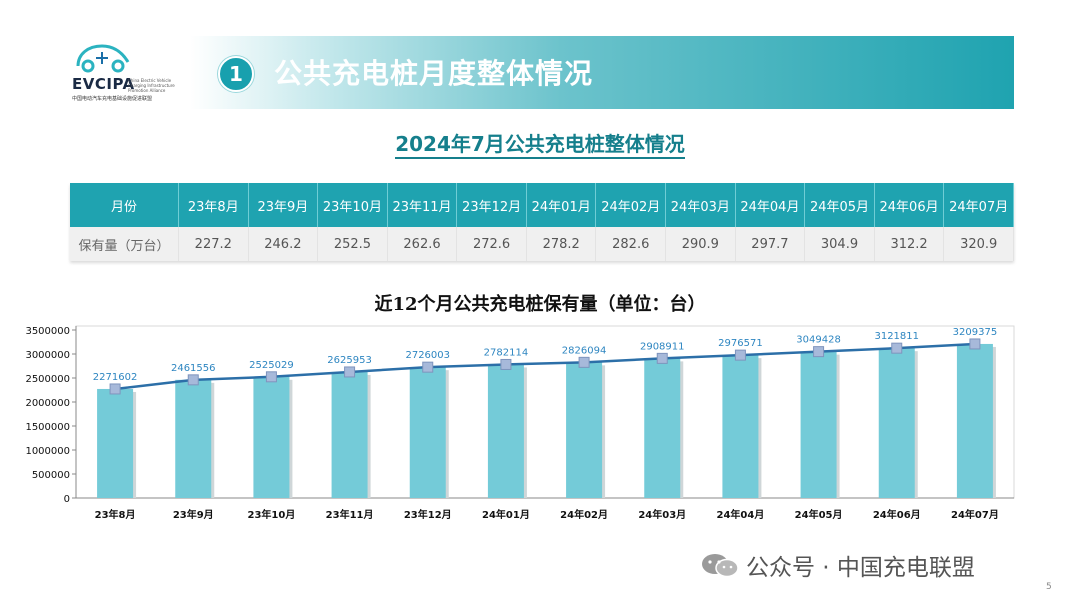 Image resolution: width=1080 pixels, height=608 pixels. What do you see at coordinates (271, 514) in the screenshot?
I see `x-tick-label: 23年10月` at bounding box center [271, 514].